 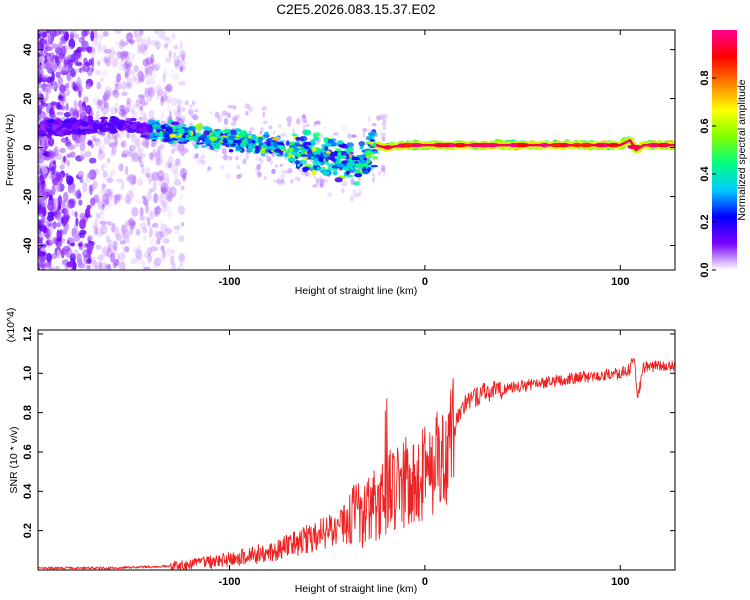 I want to click on snr-xtick-label: -100, so click(x=229, y=582).